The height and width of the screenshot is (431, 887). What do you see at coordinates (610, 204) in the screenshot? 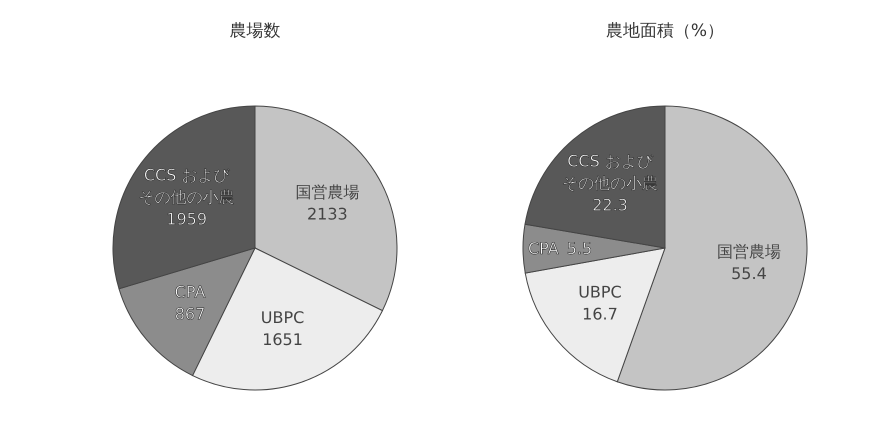
I see `data-label: 22.3` at bounding box center [610, 204].